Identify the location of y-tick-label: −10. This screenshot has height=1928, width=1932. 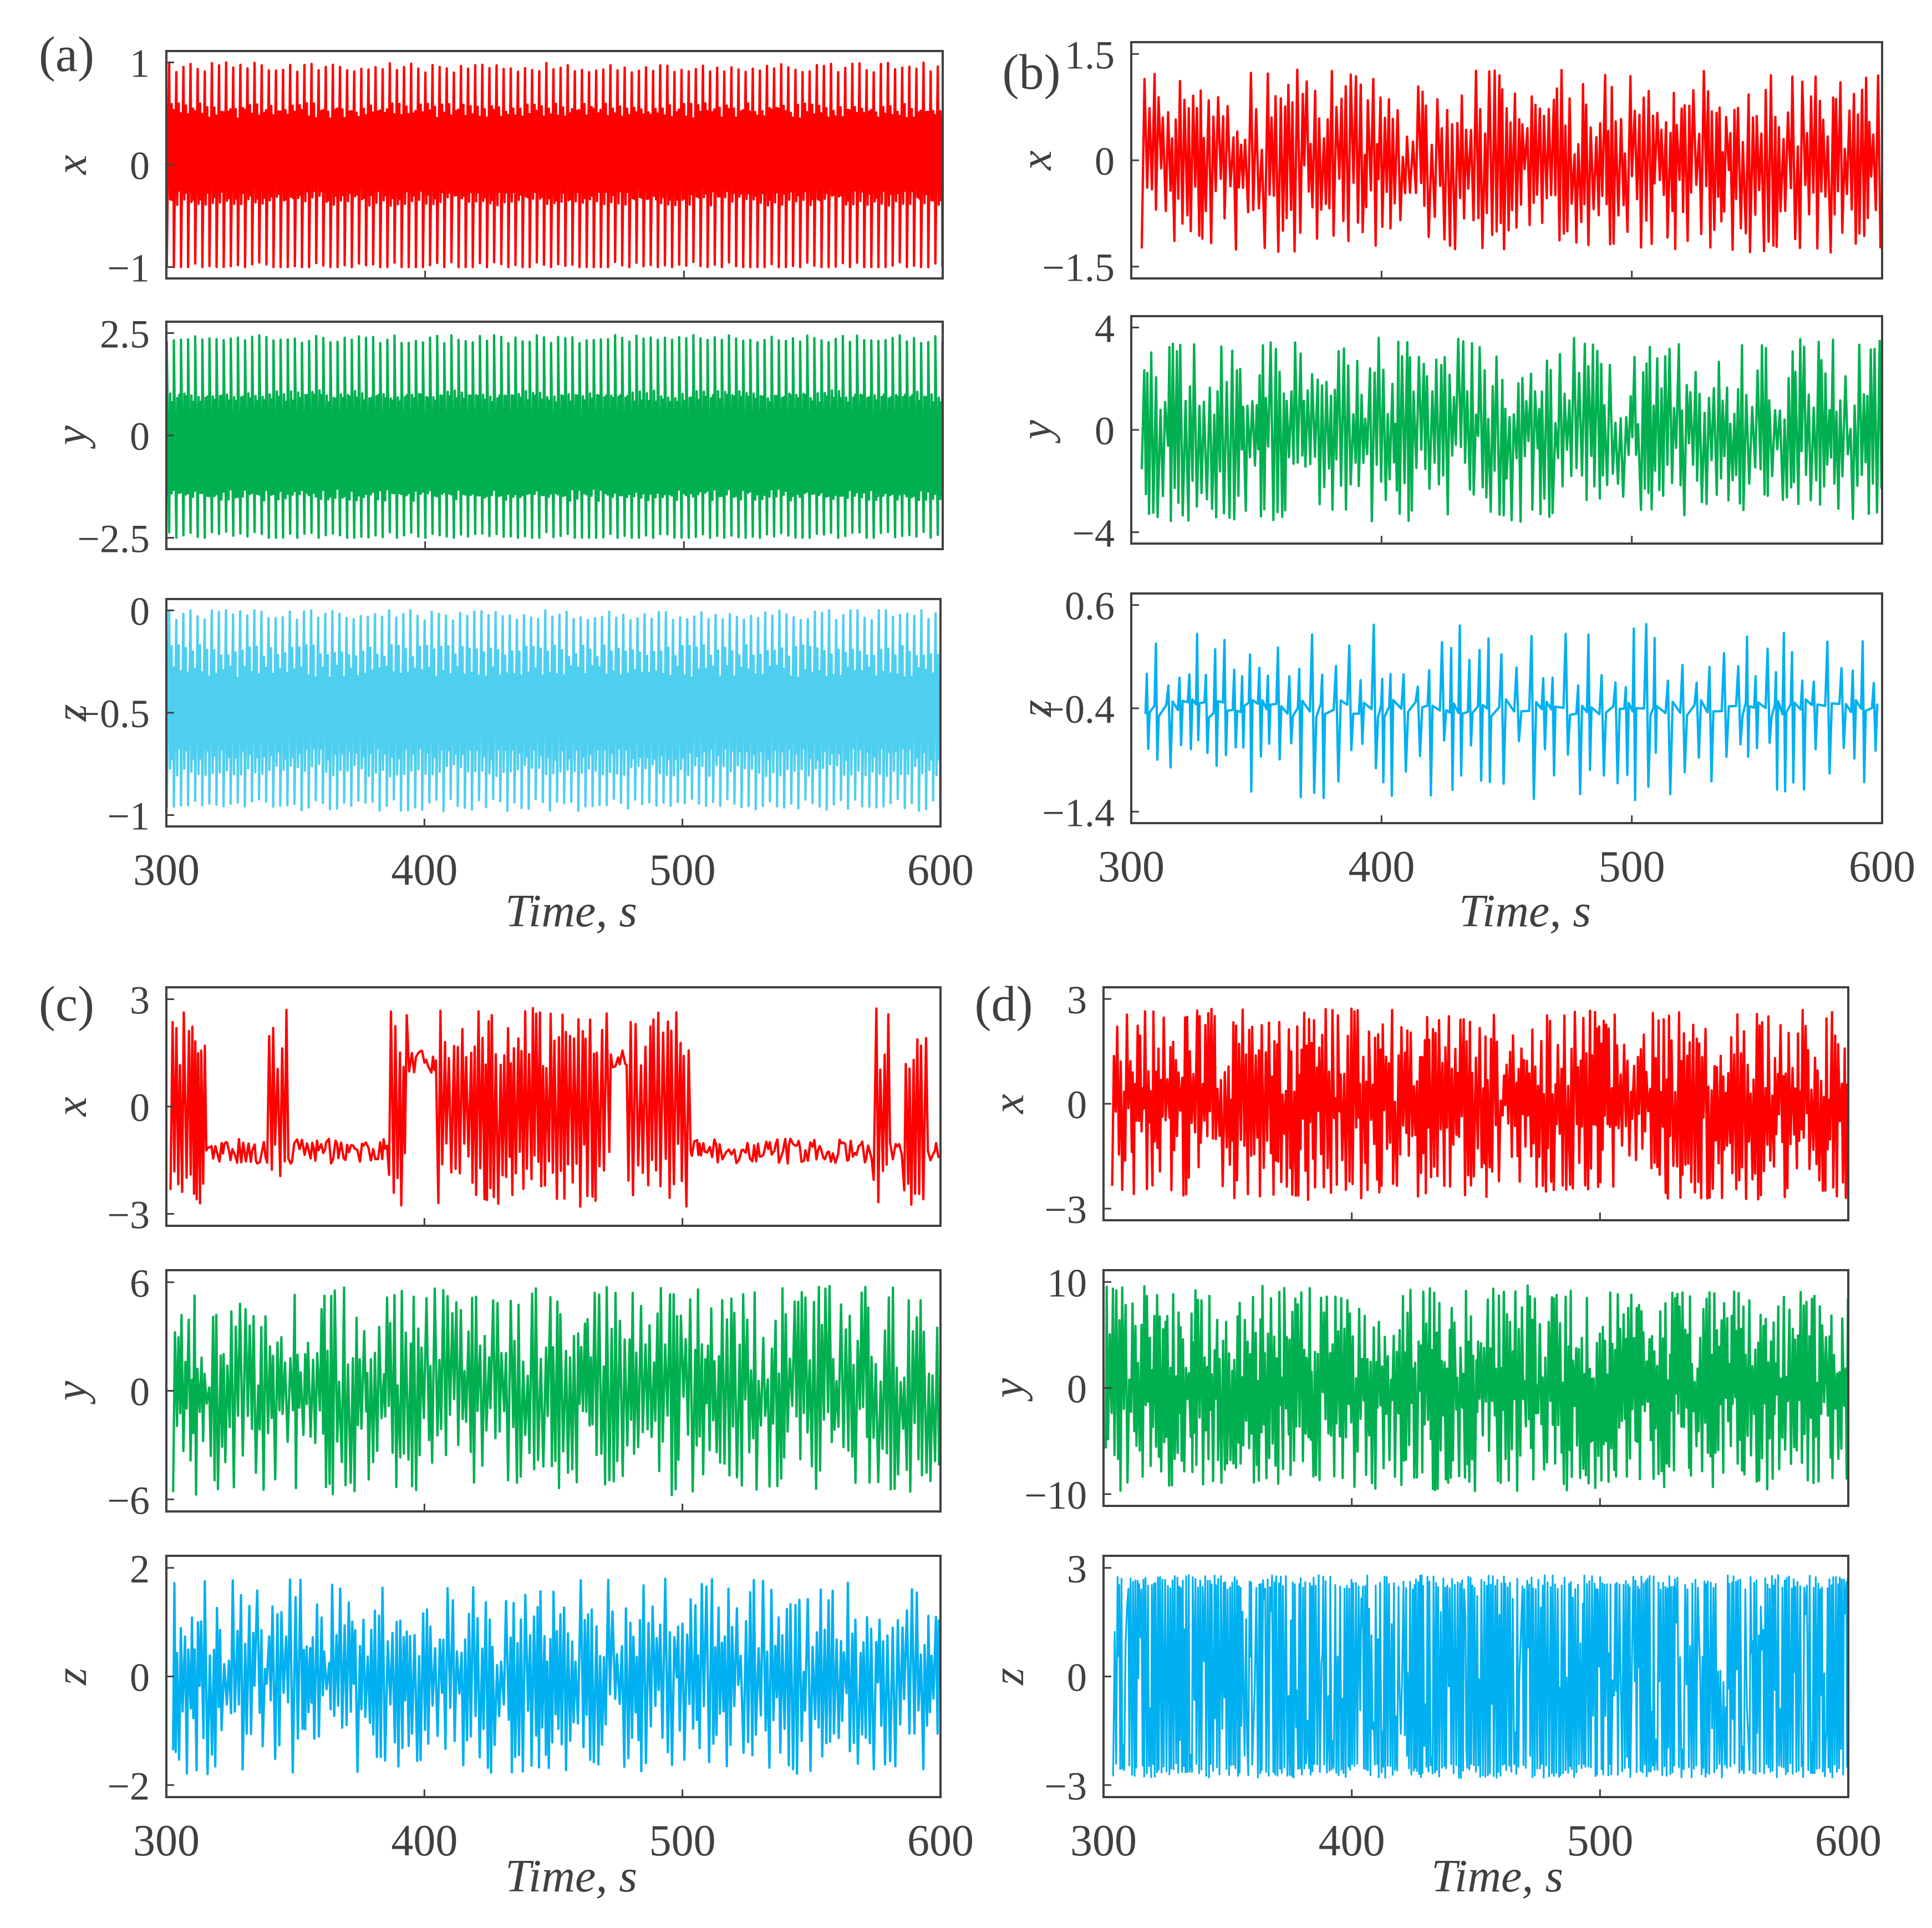
(1055, 1495).